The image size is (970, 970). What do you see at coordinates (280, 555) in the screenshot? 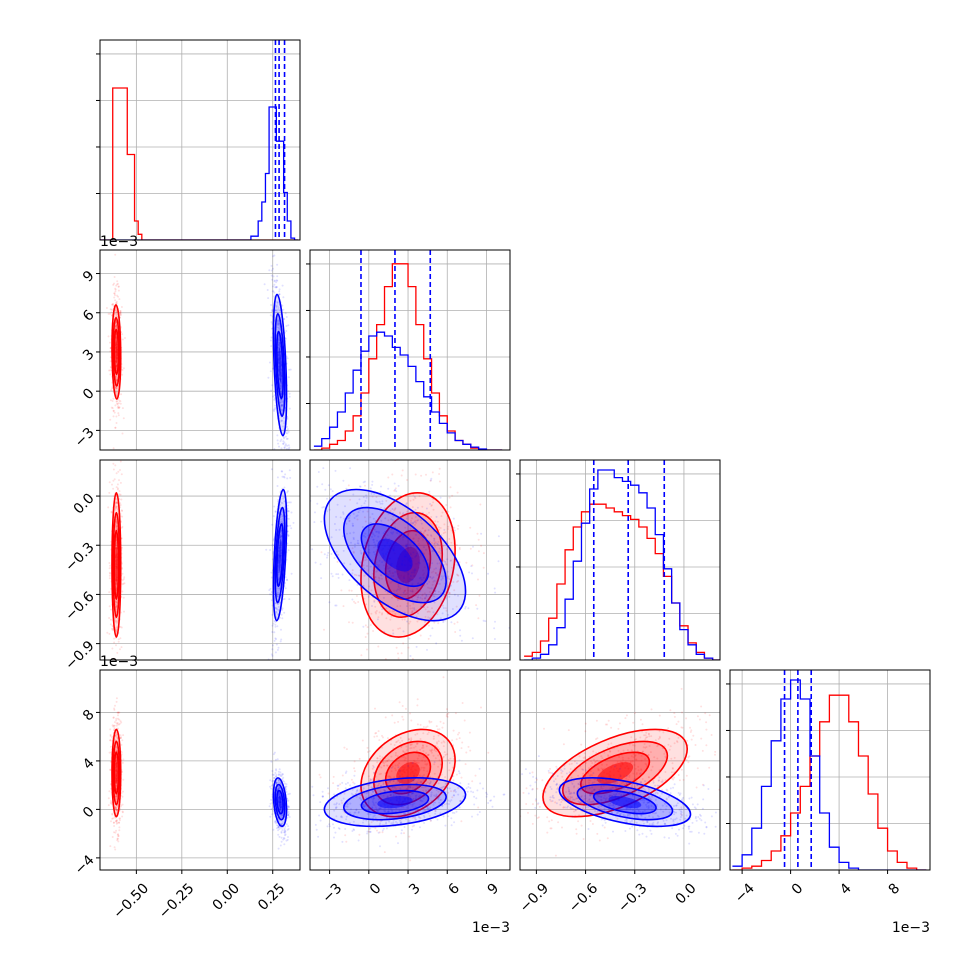
I see `blue-contour` at bounding box center [280, 555].